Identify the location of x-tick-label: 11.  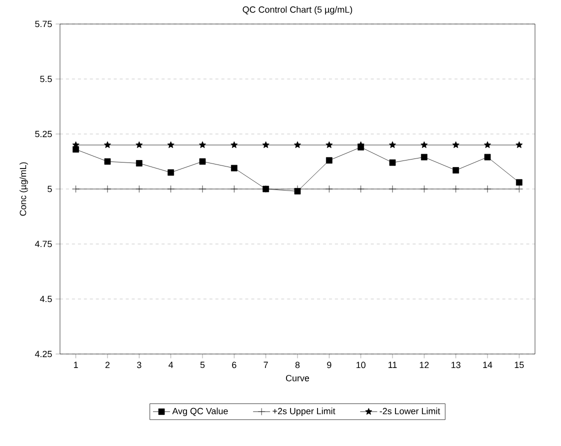
(392, 365).